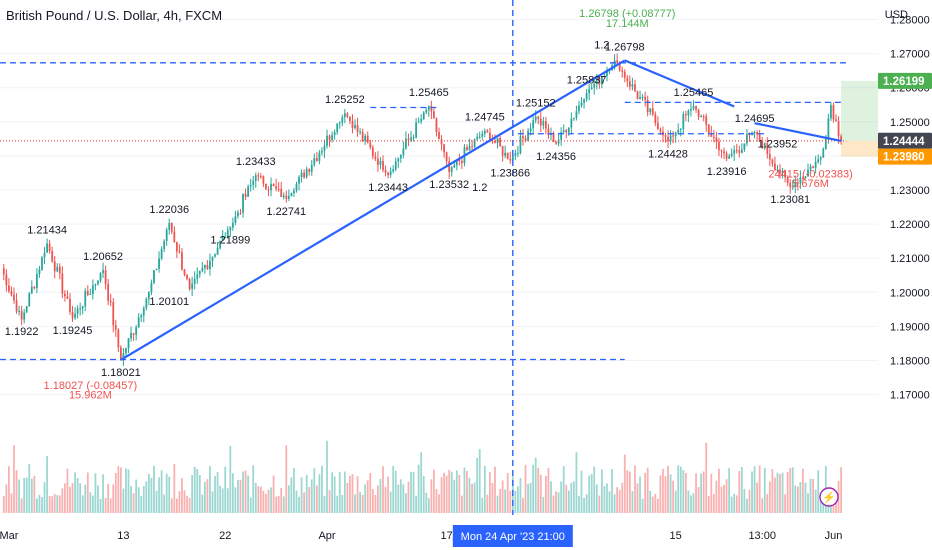 This screenshot has height=550, width=932. Describe the element at coordinates (601, 46) in the screenshot. I see `pivot-label: 1.2` at that location.